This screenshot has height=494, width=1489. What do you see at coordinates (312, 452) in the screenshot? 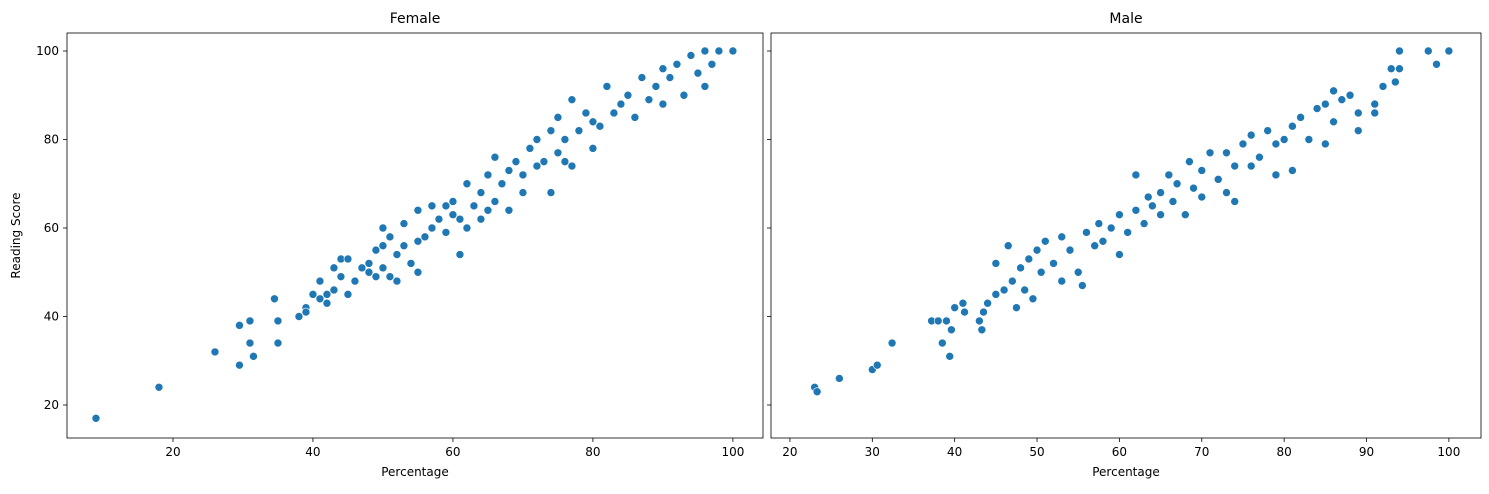
I see `x-tick-label: 40` at bounding box center [312, 452].